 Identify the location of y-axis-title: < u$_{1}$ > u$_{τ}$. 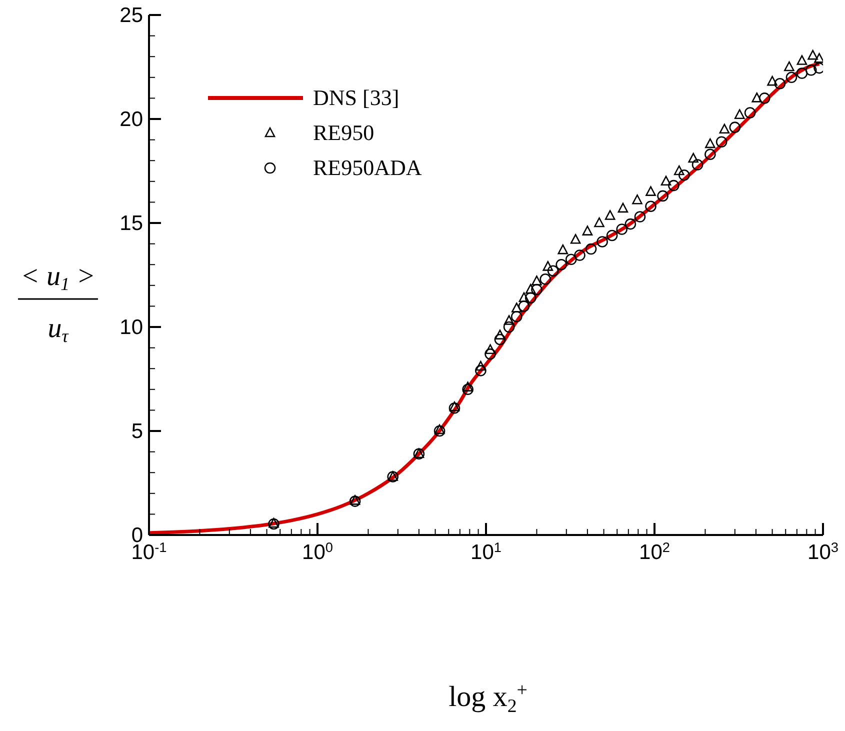
(58, 303).